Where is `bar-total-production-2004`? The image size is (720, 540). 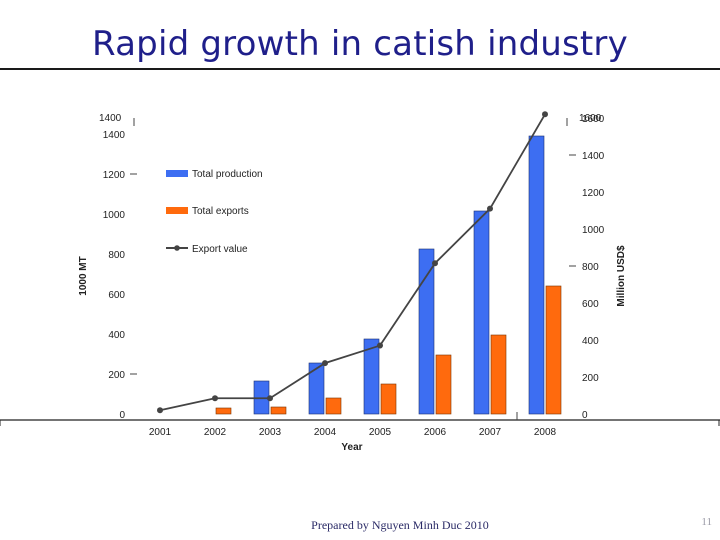 bar-total-production-2004 is located at coordinates (316, 388).